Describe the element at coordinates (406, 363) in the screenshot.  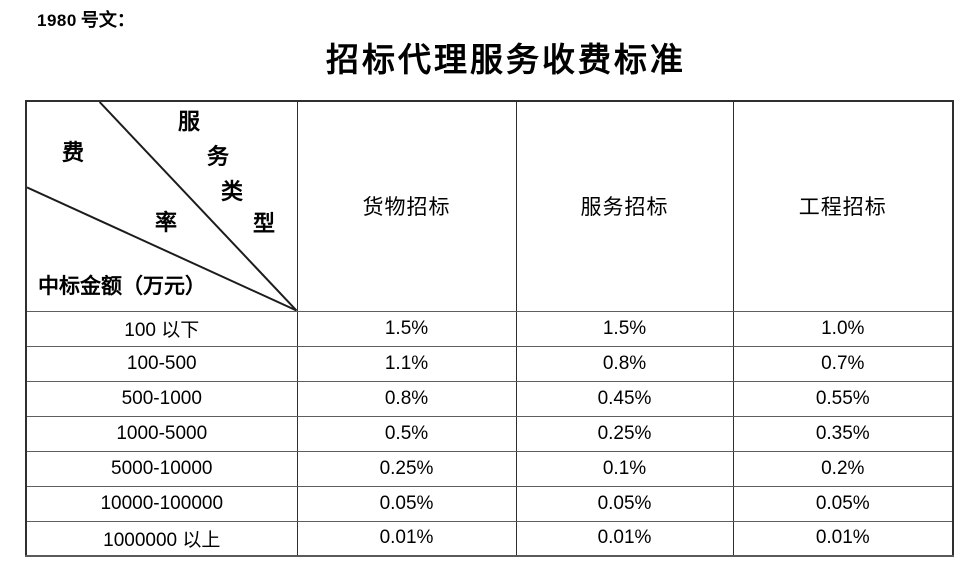
I see `fee-rate-cell: 1.1%` at that location.